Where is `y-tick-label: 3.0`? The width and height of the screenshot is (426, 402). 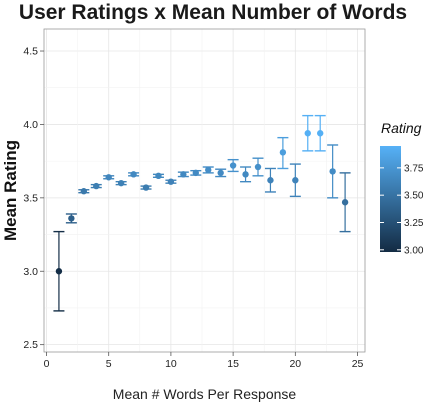 y-tick-label: 3.0 is located at coordinates (30, 272).